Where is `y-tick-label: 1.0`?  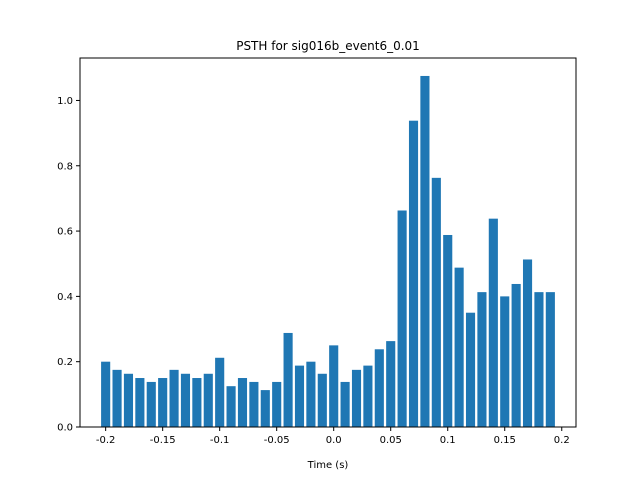 y-tick-label: 1.0 is located at coordinates (65, 101).